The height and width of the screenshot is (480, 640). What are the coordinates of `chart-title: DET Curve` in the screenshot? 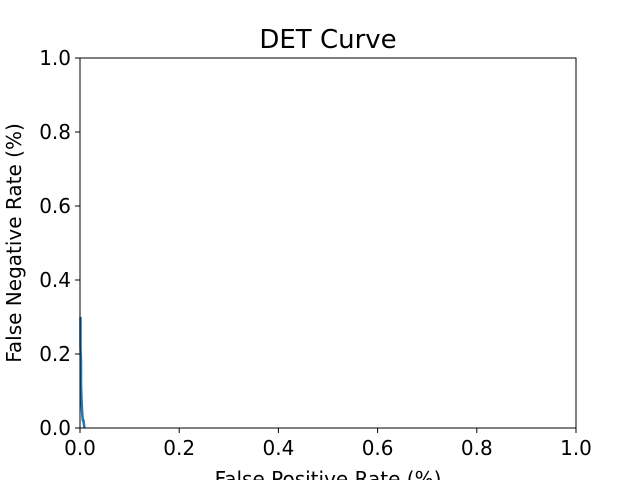 It's located at (327, 40).